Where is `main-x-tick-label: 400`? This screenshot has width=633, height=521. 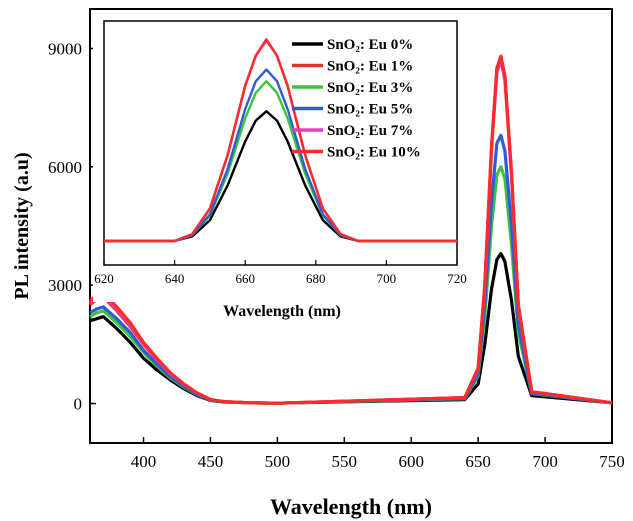
main-x-tick-label: 400 is located at coordinates (144, 461).